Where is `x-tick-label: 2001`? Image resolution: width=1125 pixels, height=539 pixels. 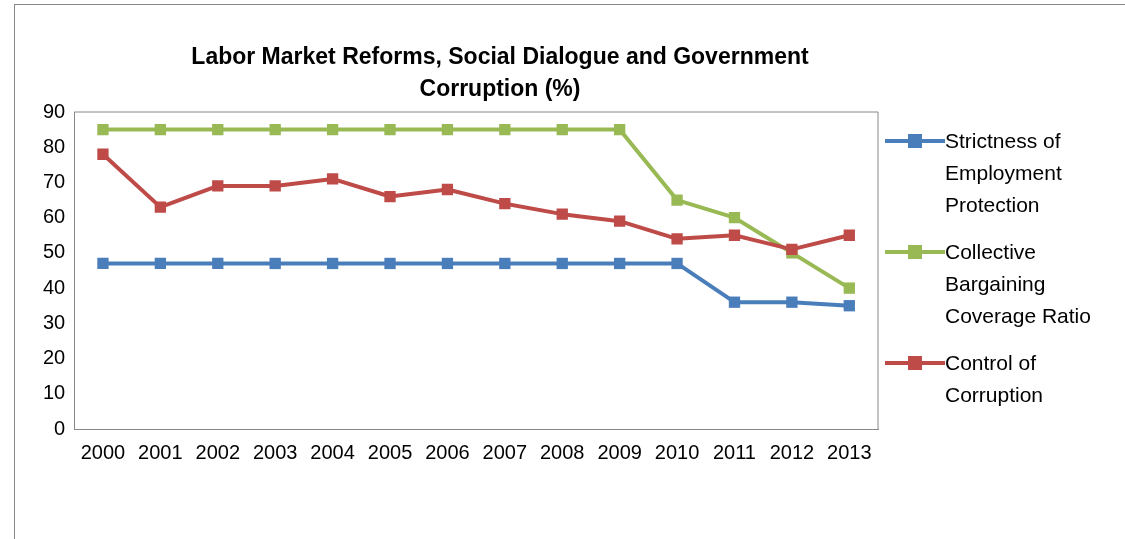
x-tick-label: 2001 is located at coordinates (160, 451).